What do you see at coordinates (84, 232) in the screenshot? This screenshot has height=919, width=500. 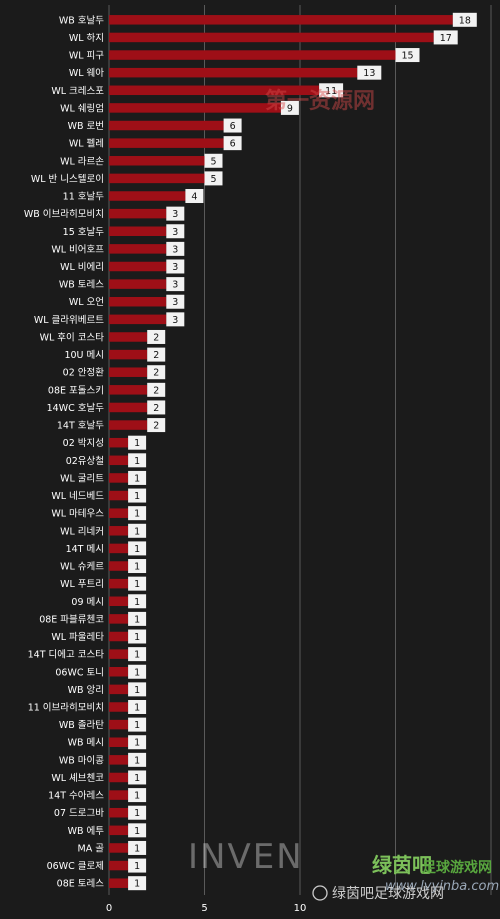 I see `category-label: 15 호날두` at bounding box center [84, 232].